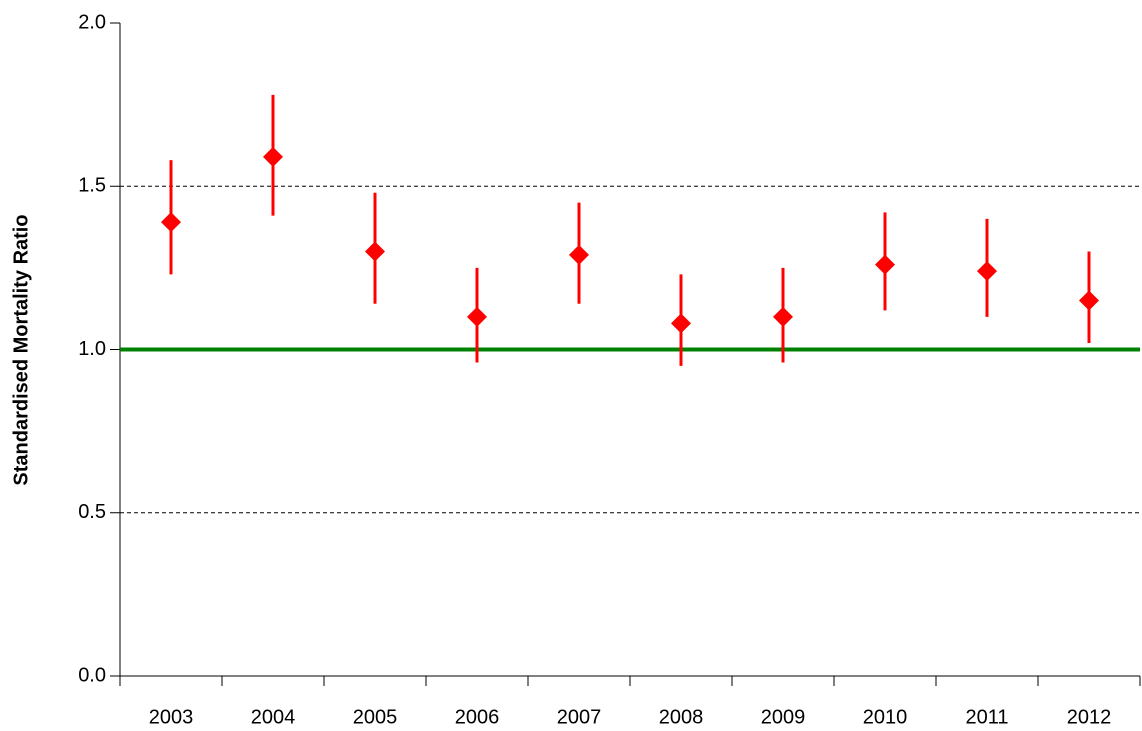 This screenshot has width=1142, height=731. Describe the element at coordinates (92, 22) in the screenshot. I see `y-tick-label: 2.0` at that location.